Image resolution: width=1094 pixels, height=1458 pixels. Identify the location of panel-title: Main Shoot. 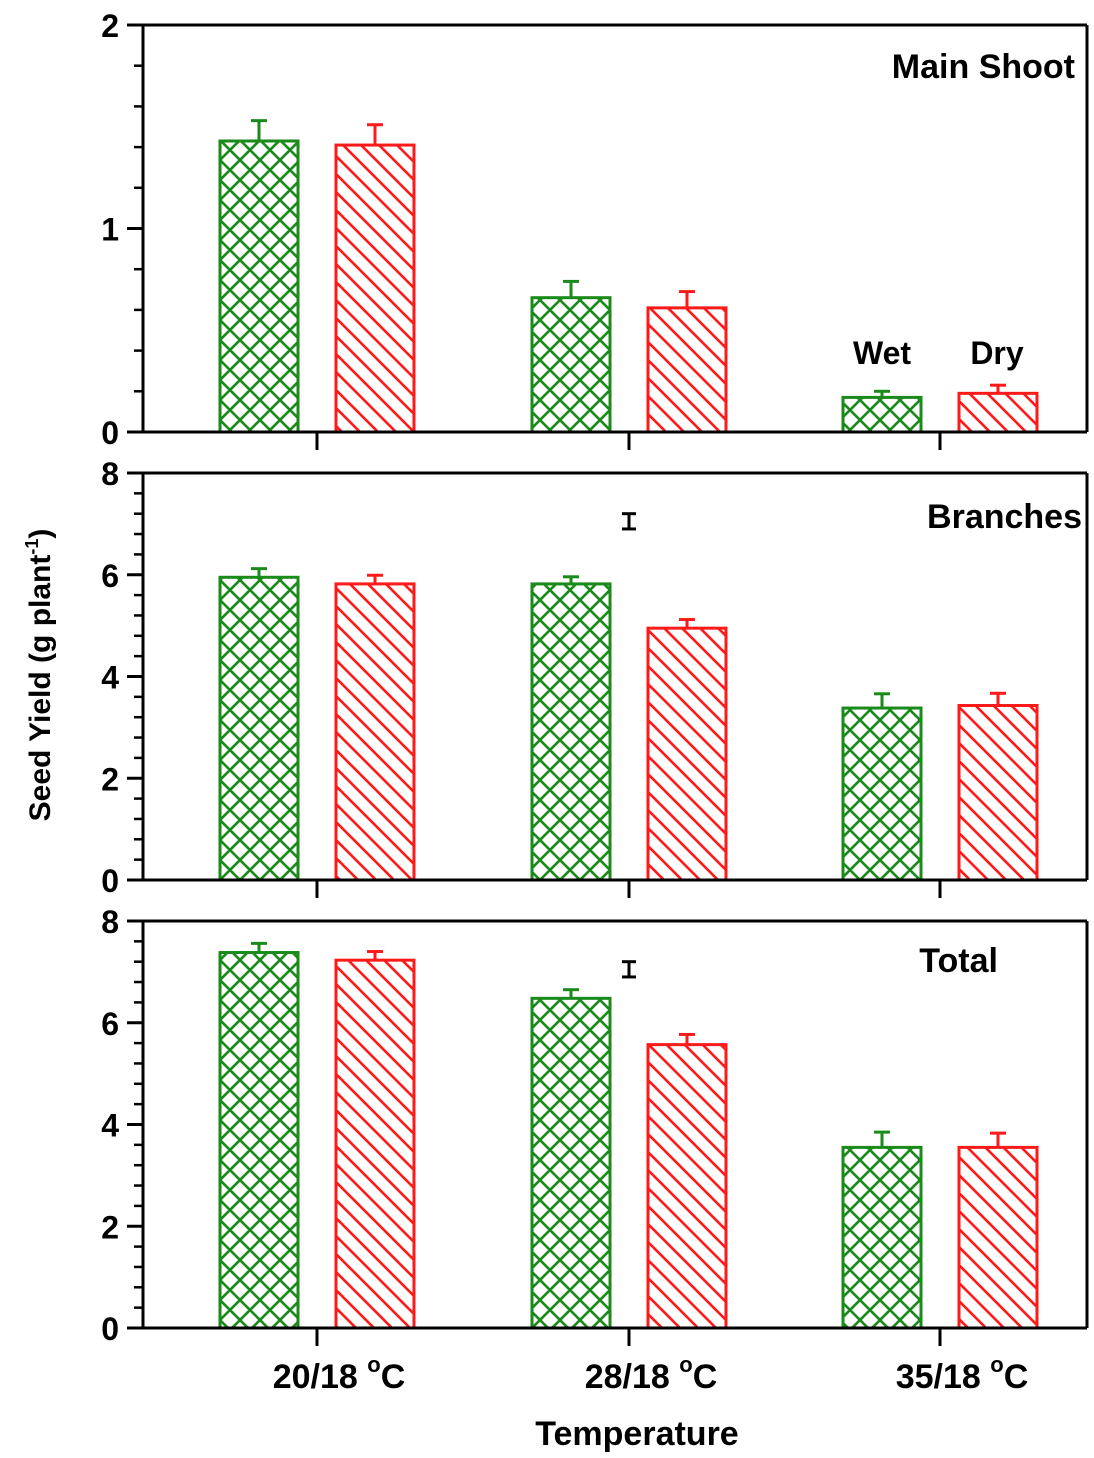
(983, 67).